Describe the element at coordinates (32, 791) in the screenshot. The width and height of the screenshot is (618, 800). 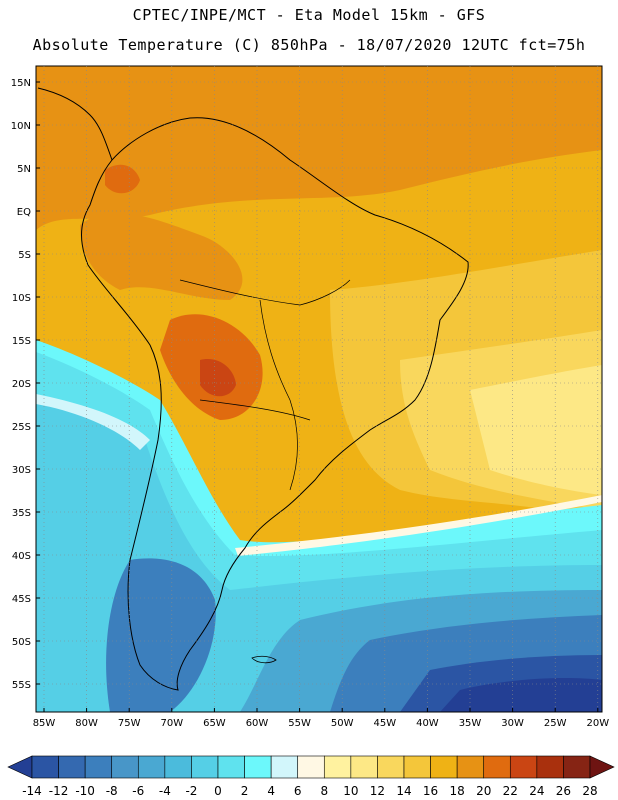
I see `colorbar-tick-label: -14` at that location.